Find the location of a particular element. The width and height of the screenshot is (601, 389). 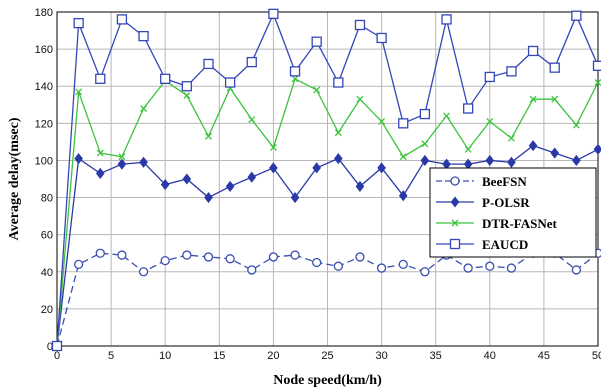

y-tick-label: 100 is located at coordinates (44, 161).